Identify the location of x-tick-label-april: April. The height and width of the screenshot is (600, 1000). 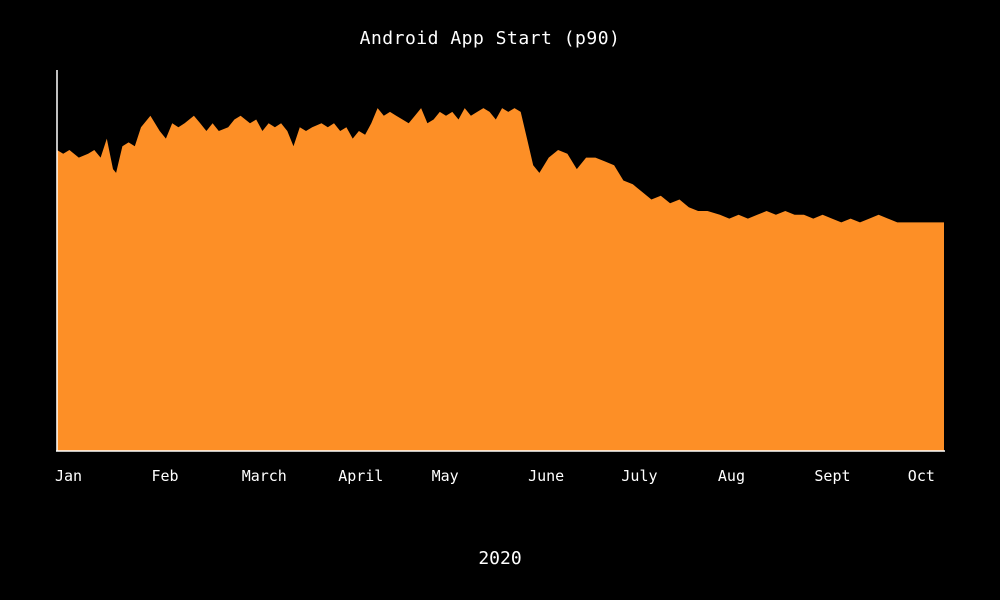
(360, 476).